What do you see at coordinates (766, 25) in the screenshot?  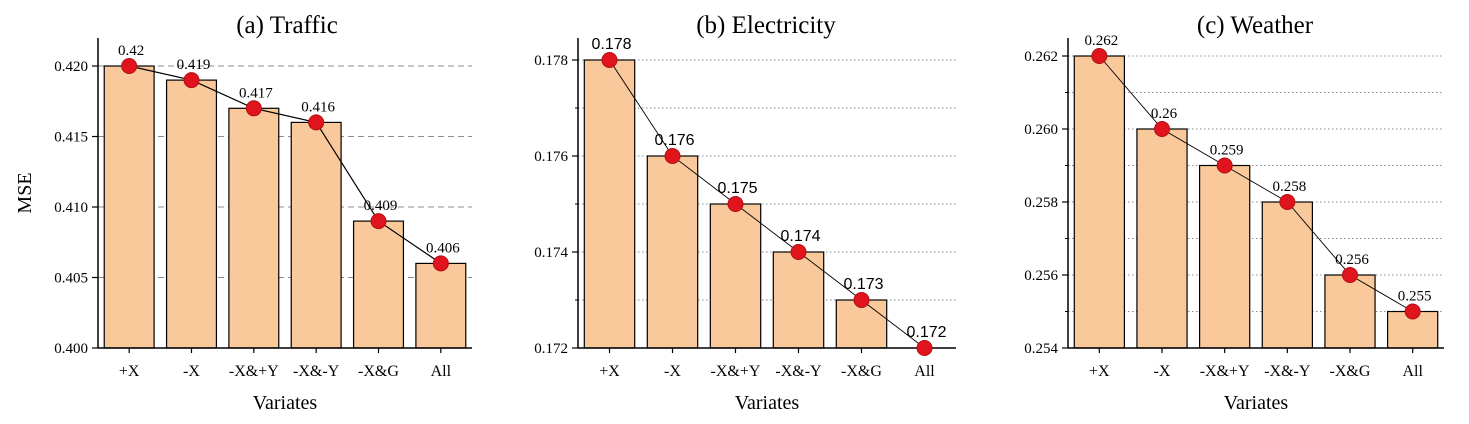 I see `panel-title: (b) Electricity` at bounding box center [766, 25].